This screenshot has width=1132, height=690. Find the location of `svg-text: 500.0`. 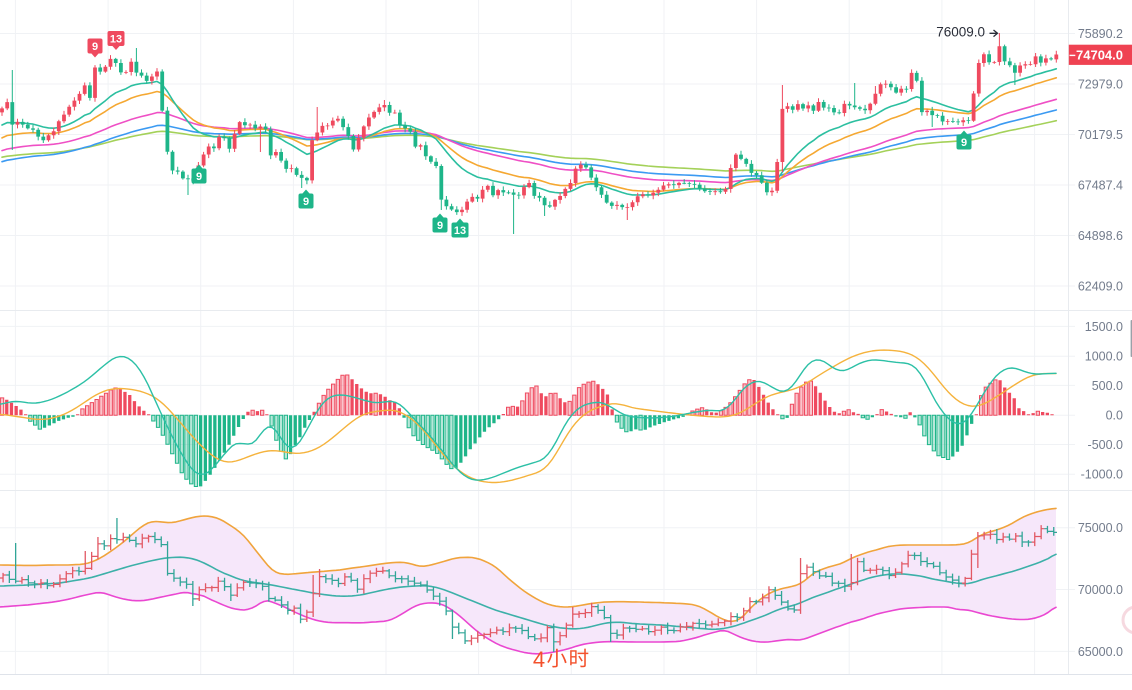

svg-text: 500.0 is located at coordinates (1107, 386).